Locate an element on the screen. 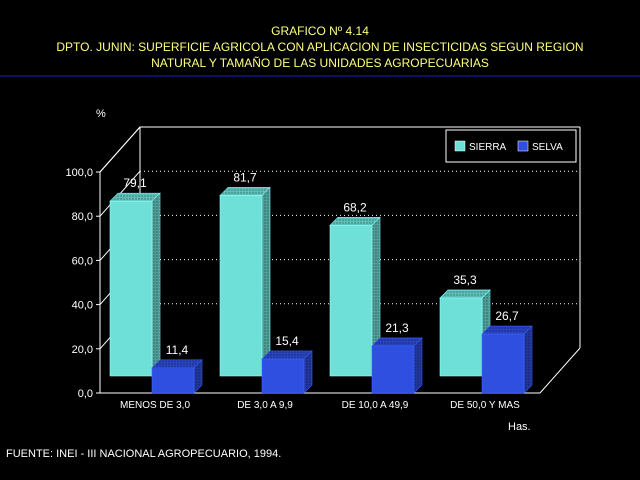 Image resolution: width=640 pixels, height=480 pixels. data-label: 81,7 is located at coordinates (245, 177).